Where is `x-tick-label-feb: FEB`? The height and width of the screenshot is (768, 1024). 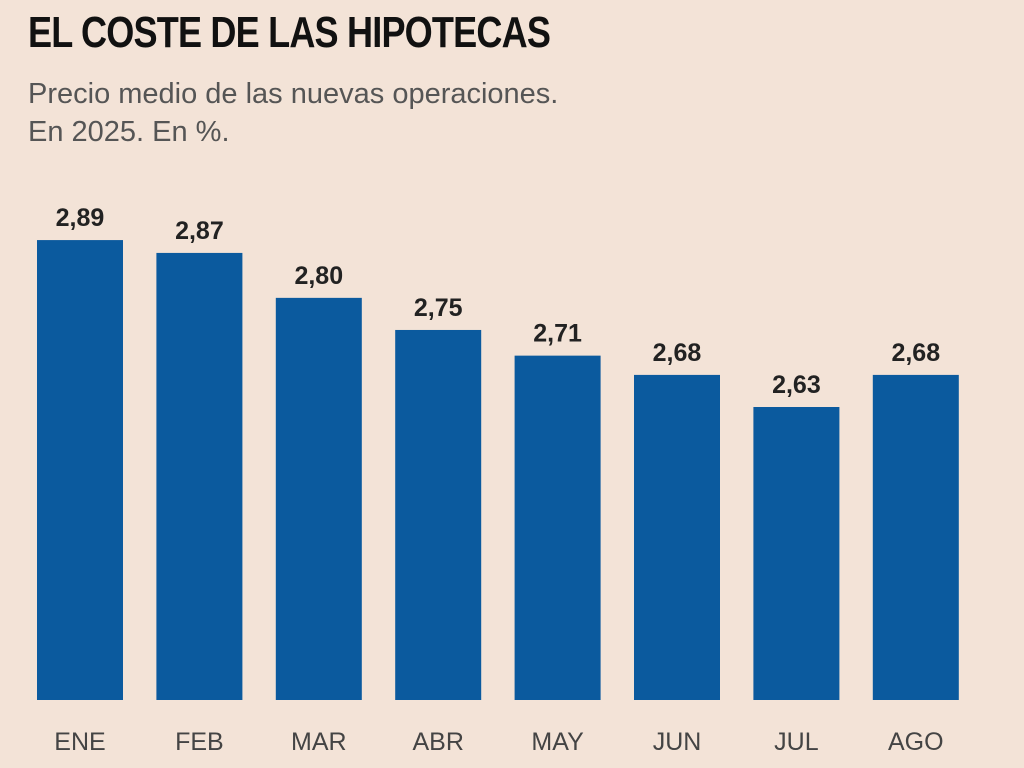 x-tick-label-feb: FEB is located at coordinates (199, 742).